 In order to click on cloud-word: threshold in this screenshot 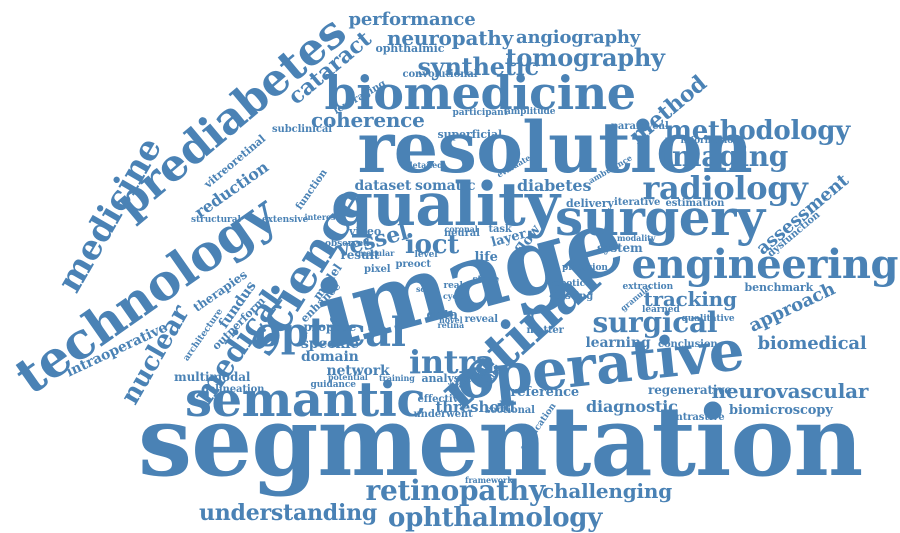, I will do `click(475, 406)`.